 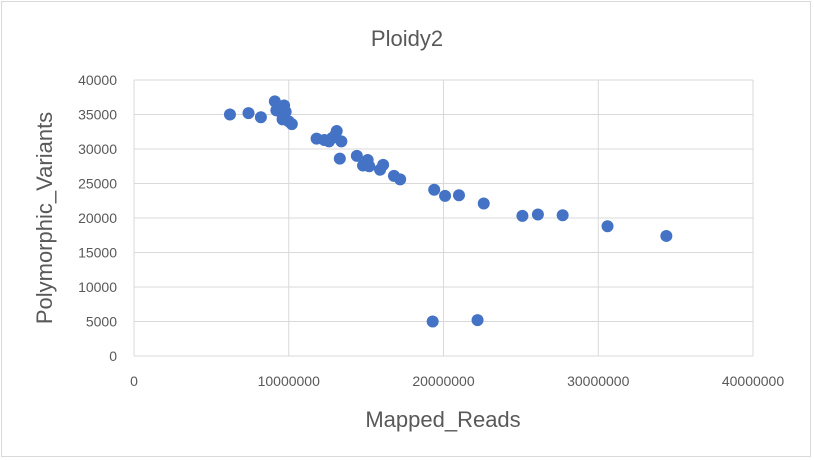 What do you see at coordinates (101, 322) in the screenshot?
I see `y-tick-label: 5000` at bounding box center [101, 322].